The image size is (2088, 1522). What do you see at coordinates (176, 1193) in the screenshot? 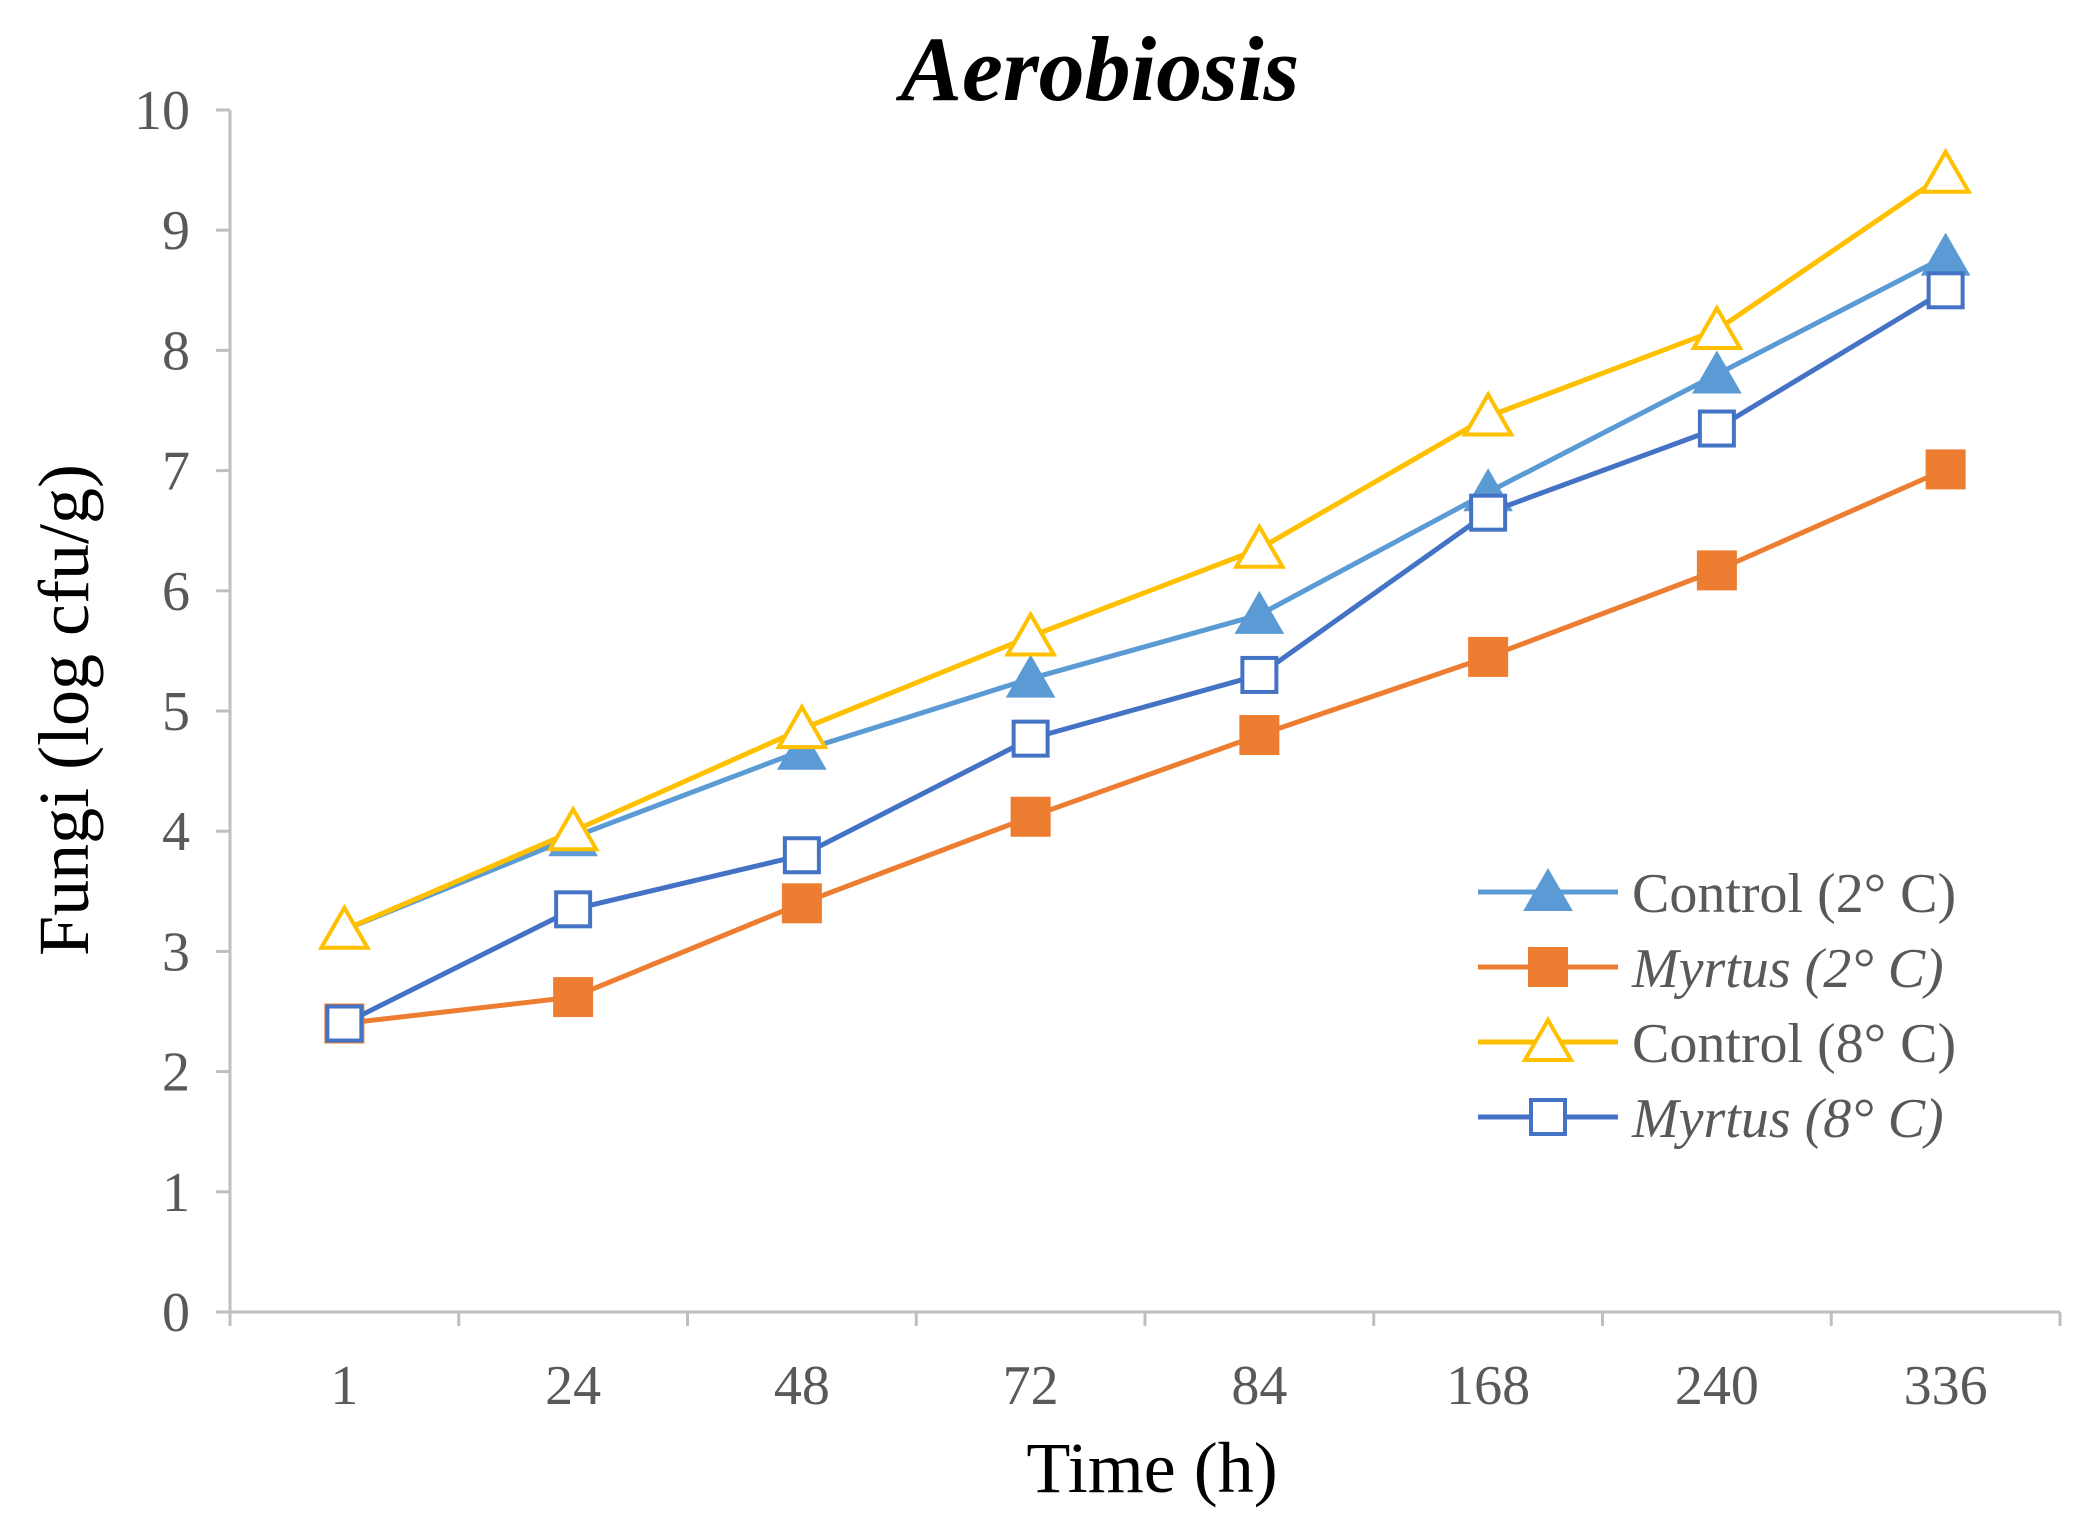
I see `y-tick-label: 1` at bounding box center [176, 1193].